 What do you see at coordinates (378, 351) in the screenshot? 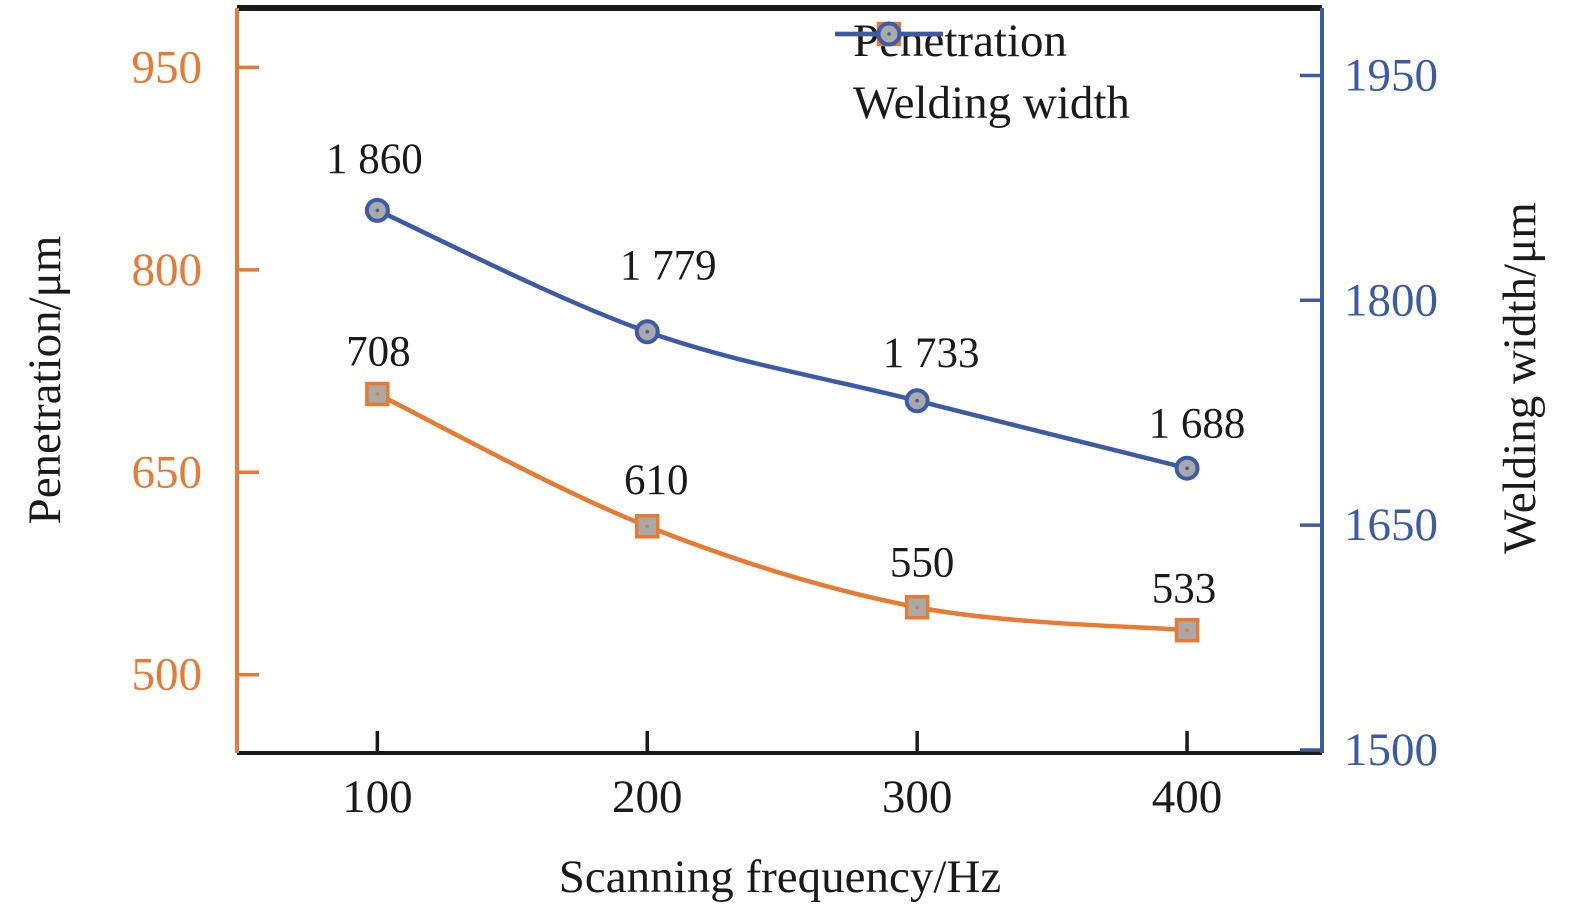
I see `data-point-label: 708` at bounding box center [378, 351].